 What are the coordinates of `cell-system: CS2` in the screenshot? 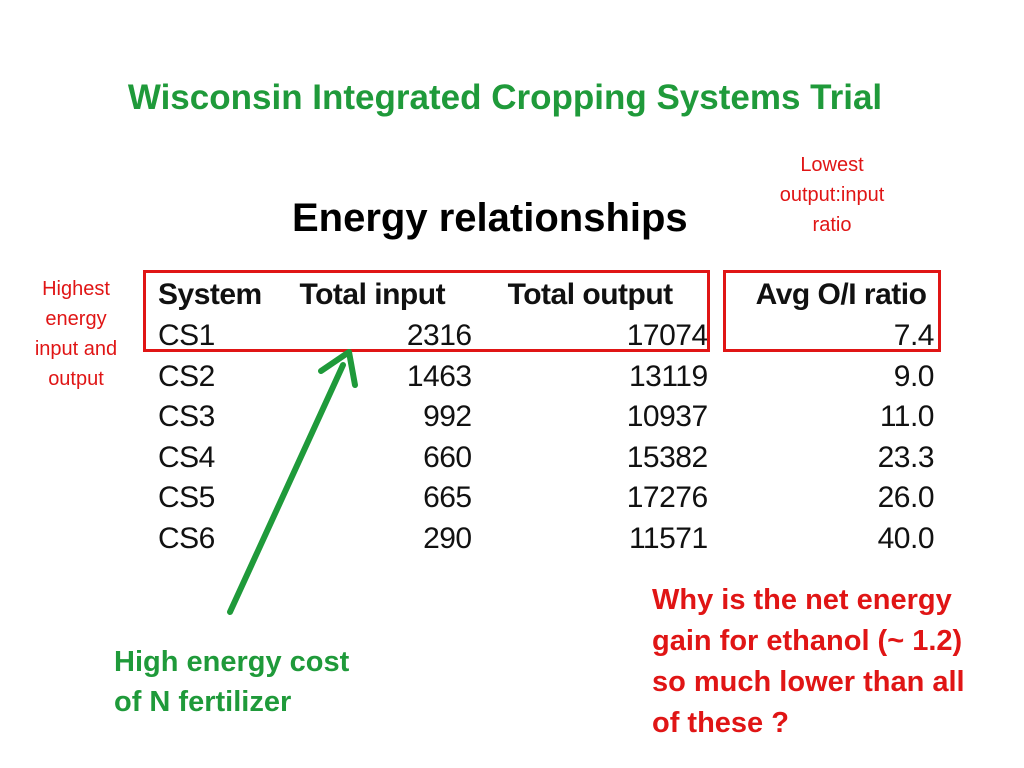 It's located at (186, 376).